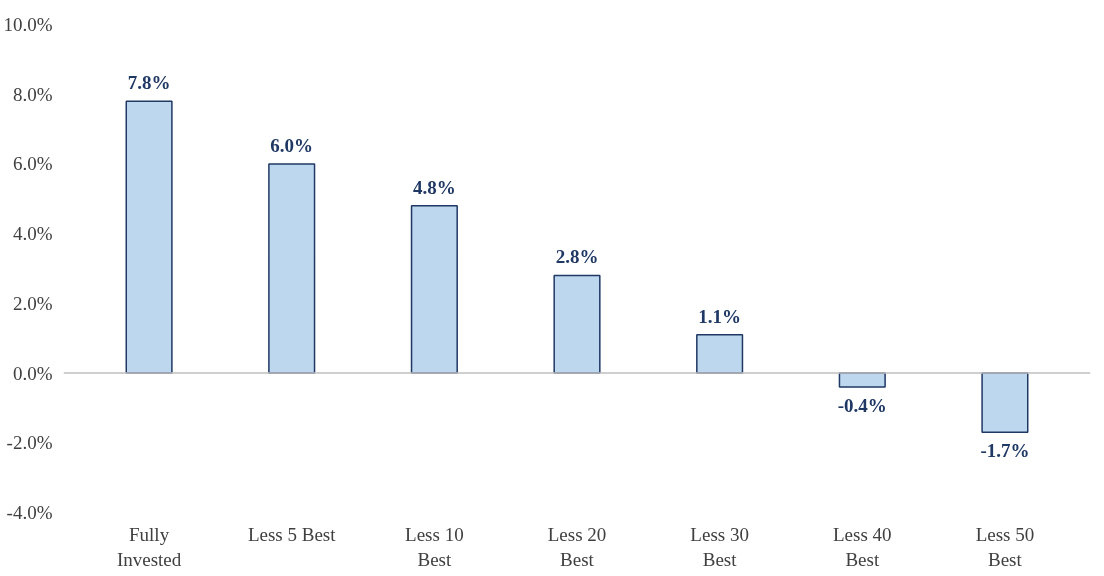 The width and height of the screenshot is (1104, 576). I want to click on y-tick-label: 2.0%, so click(32, 303).